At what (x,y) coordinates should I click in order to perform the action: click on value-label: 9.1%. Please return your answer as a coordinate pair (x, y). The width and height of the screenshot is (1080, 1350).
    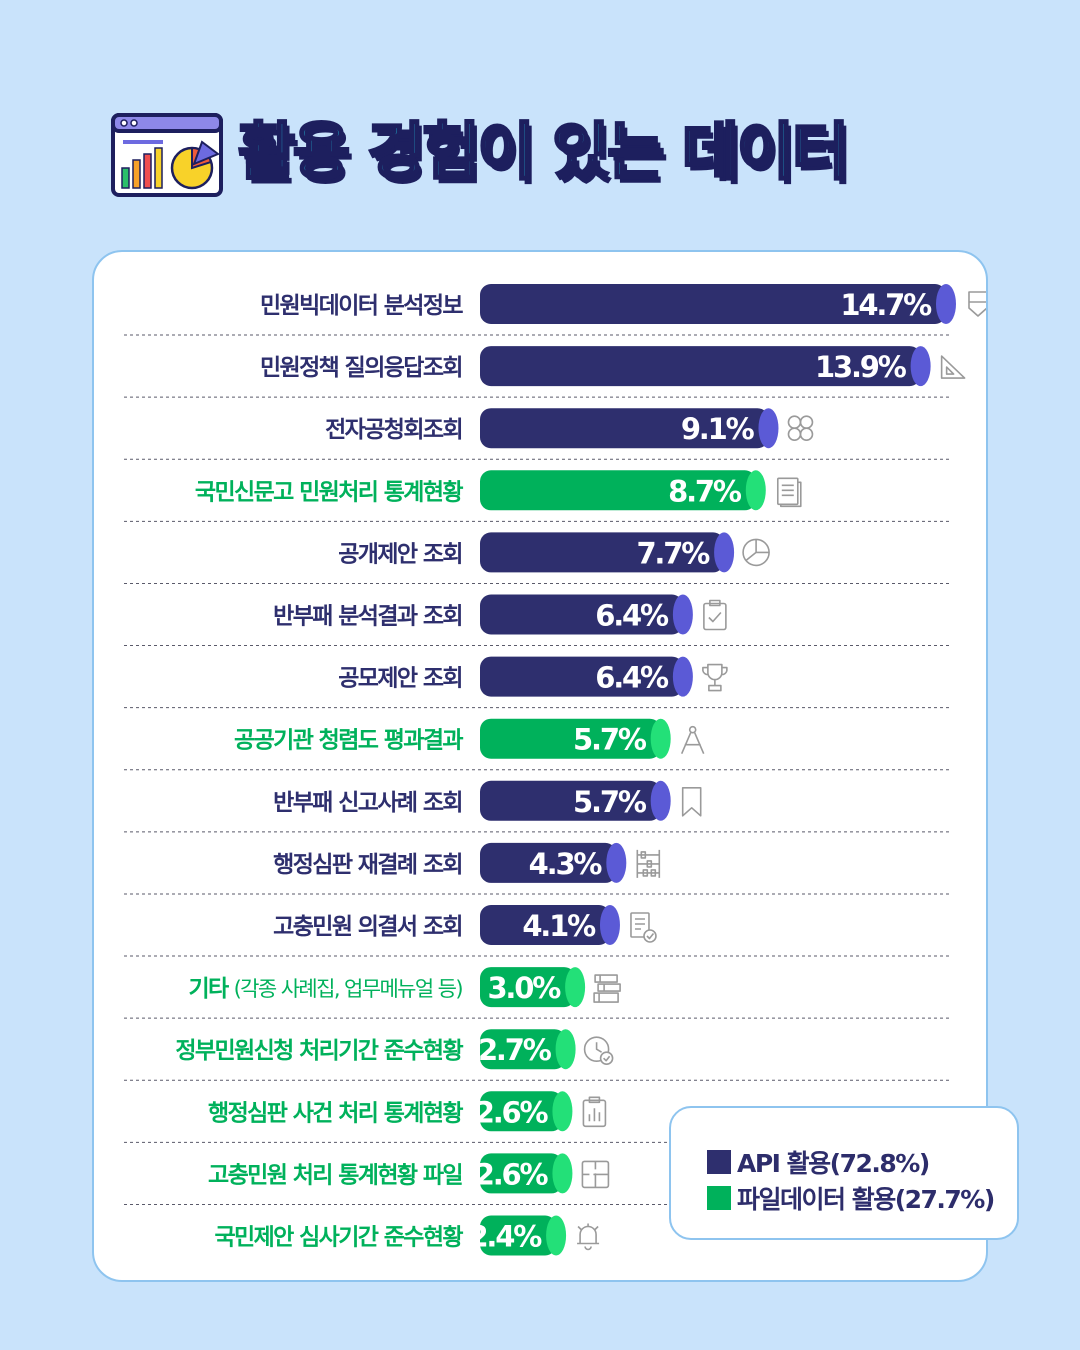
    Looking at the image, I should click on (718, 429).